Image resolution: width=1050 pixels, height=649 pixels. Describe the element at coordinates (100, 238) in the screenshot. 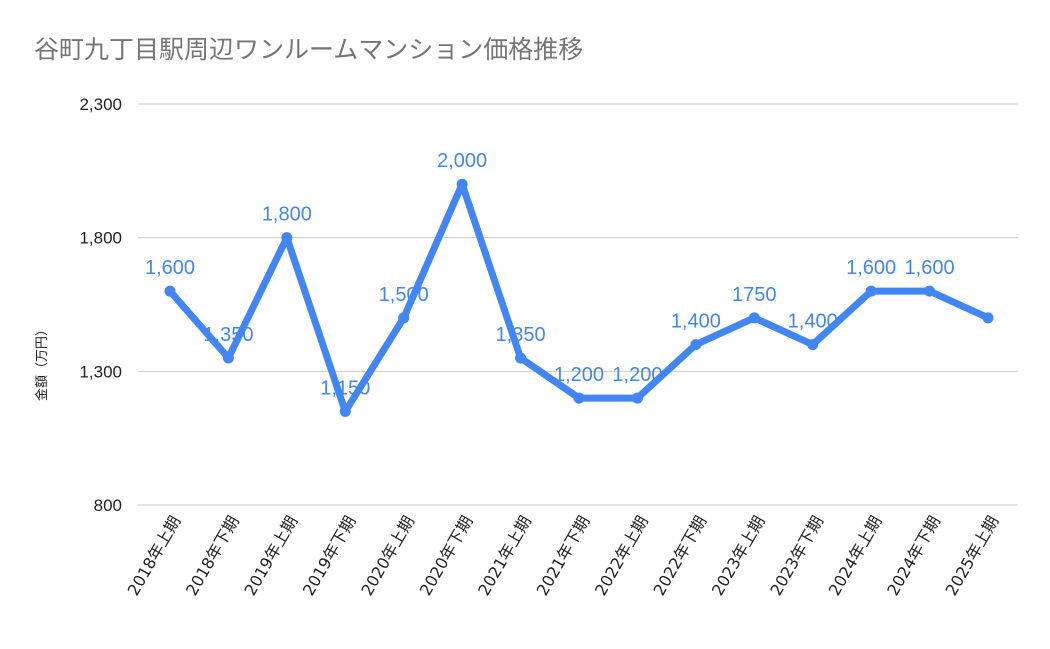

I see `y-tick-label: 1,800` at that location.